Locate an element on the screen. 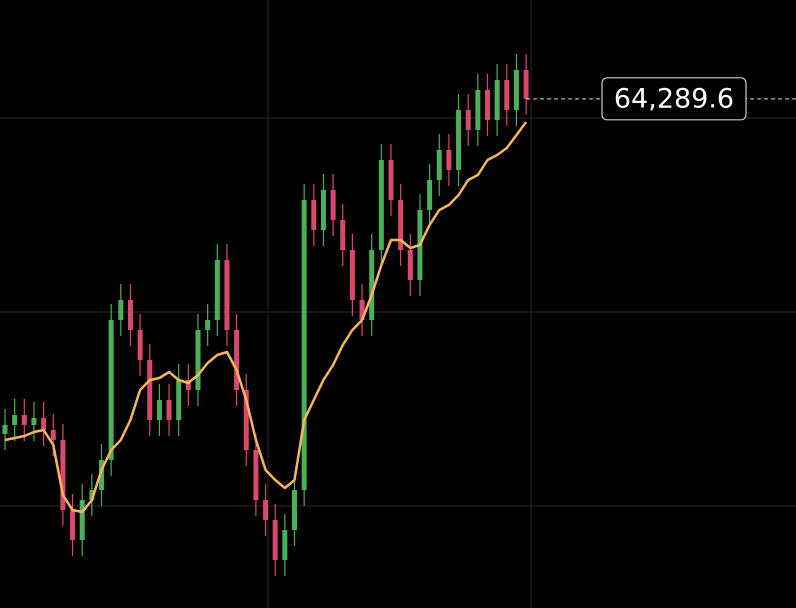  last-price-label: 64,289.6 is located at coordinates (674, 98).